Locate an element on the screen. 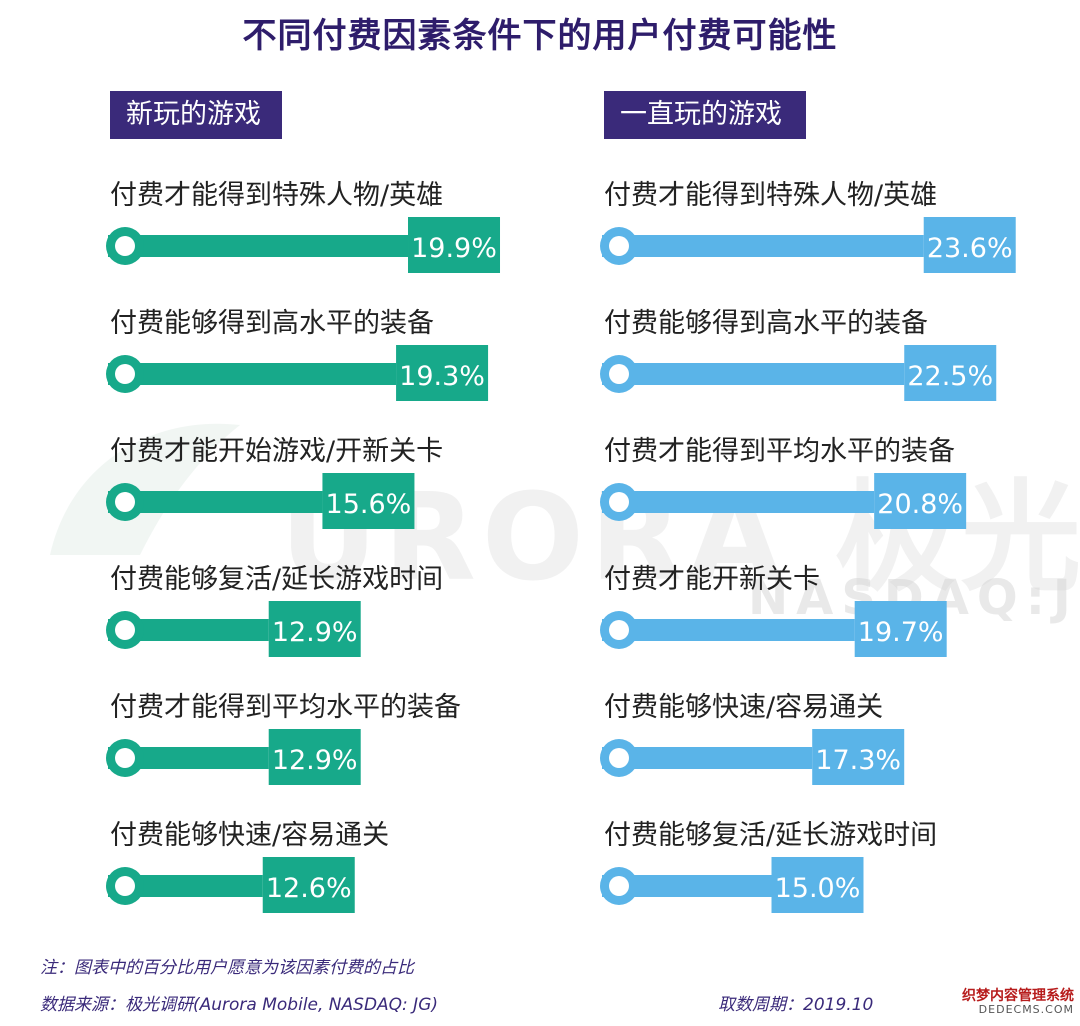 The width and height of the screenshot is (1080, 1026). bar-row-1-0: 付费才能得到特殊人物/英雄 23.6% is located at coordinates (808, 226).